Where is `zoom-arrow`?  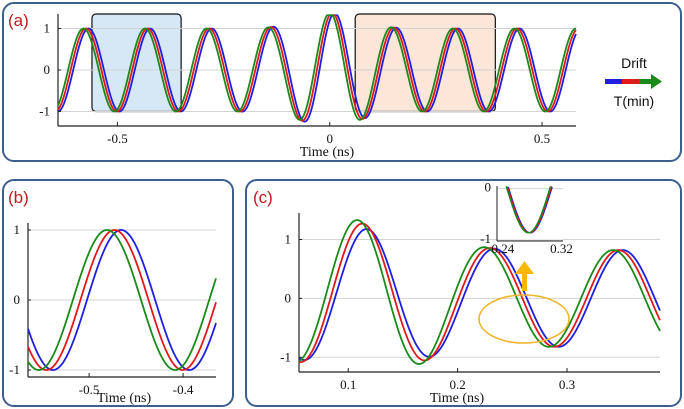
zoom-arrow is located at coordinates (524, 276).